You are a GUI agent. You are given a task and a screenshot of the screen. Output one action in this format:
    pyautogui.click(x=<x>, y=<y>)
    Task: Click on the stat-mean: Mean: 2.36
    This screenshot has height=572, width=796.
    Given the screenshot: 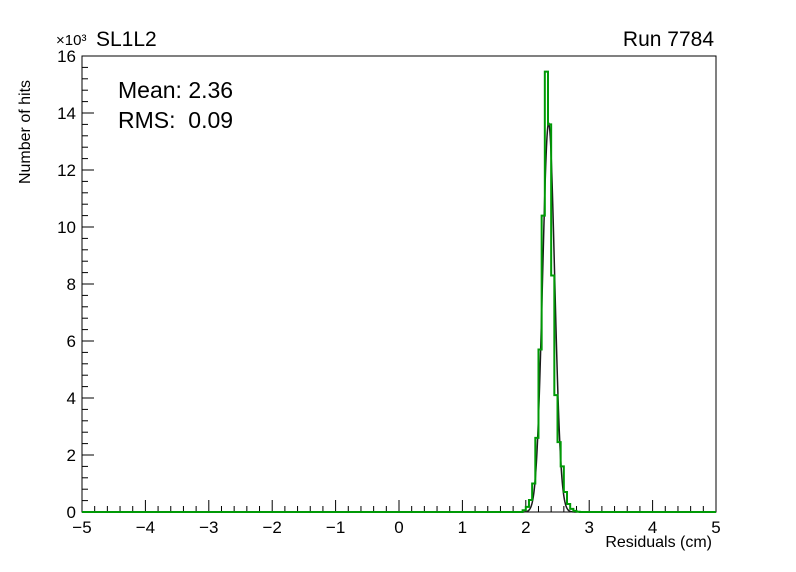 What is the action you would take?
    pyautogui.click(x=175, y=90)
    